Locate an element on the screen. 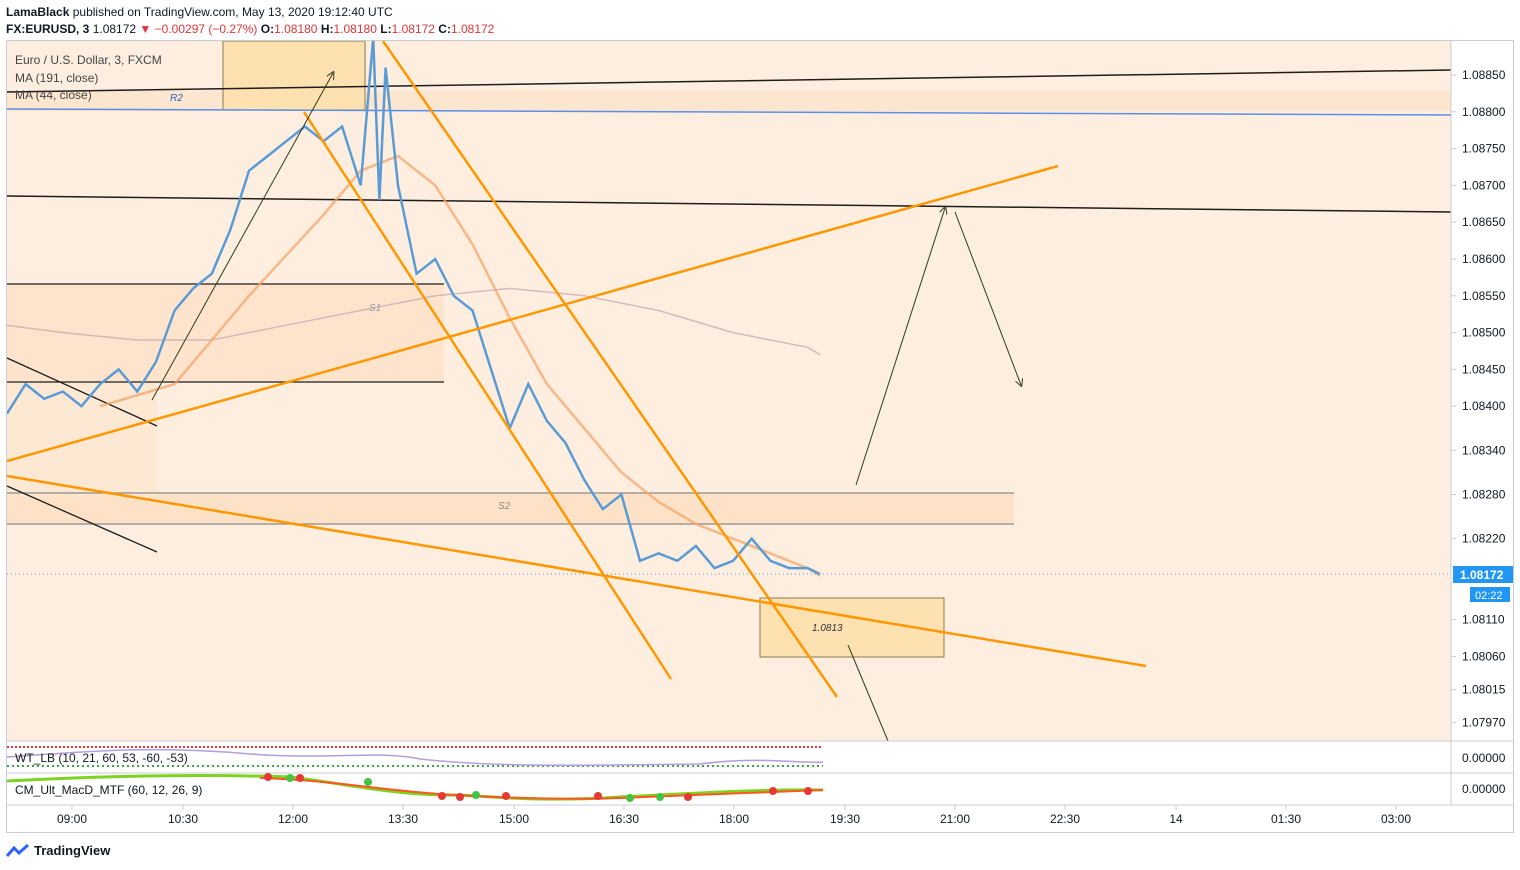 This screenshot has width=1520, height=870. y-tick-label: 1.07970 is located at coordinates (1484, 723).